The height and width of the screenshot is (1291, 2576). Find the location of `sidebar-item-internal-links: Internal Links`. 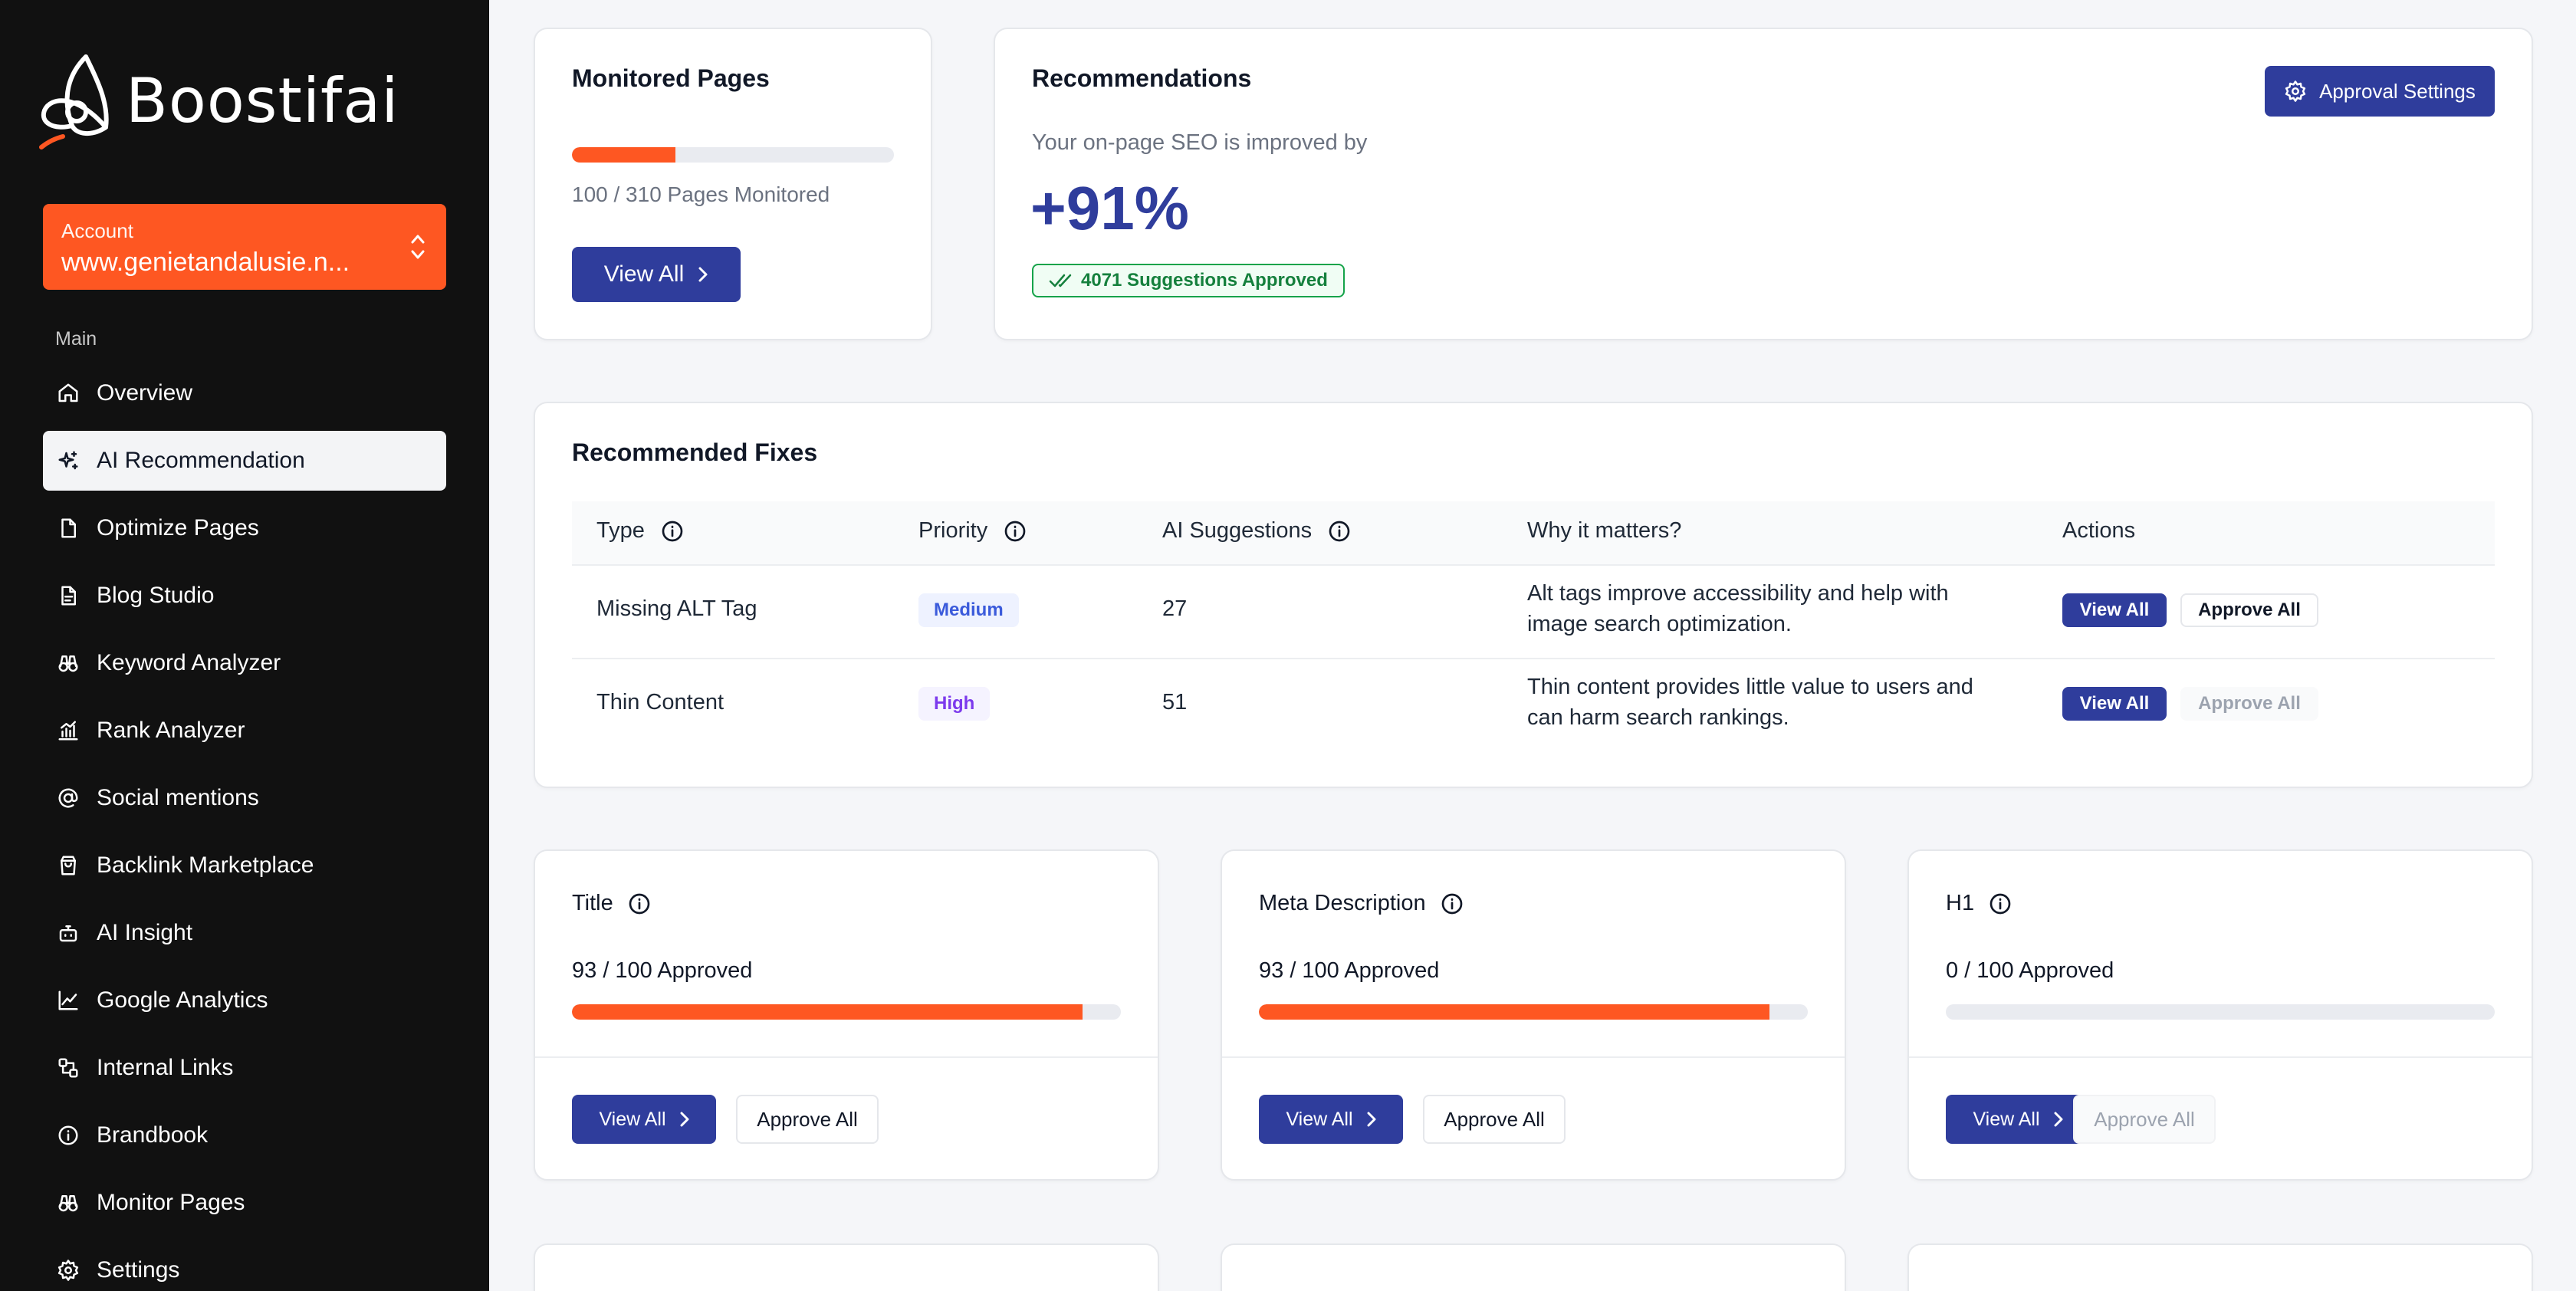

sidebar-item-internal-links: Internal Links is located at coordinates (245, 1068).